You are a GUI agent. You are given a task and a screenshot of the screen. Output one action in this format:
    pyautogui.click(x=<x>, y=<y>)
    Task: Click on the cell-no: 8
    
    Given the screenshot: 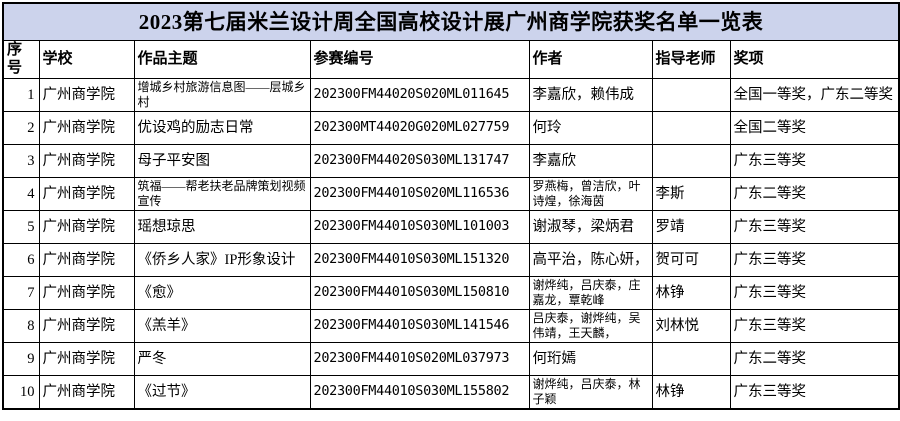 What is the action you would take?
    pyautogui.click(x=21, y=326)
    